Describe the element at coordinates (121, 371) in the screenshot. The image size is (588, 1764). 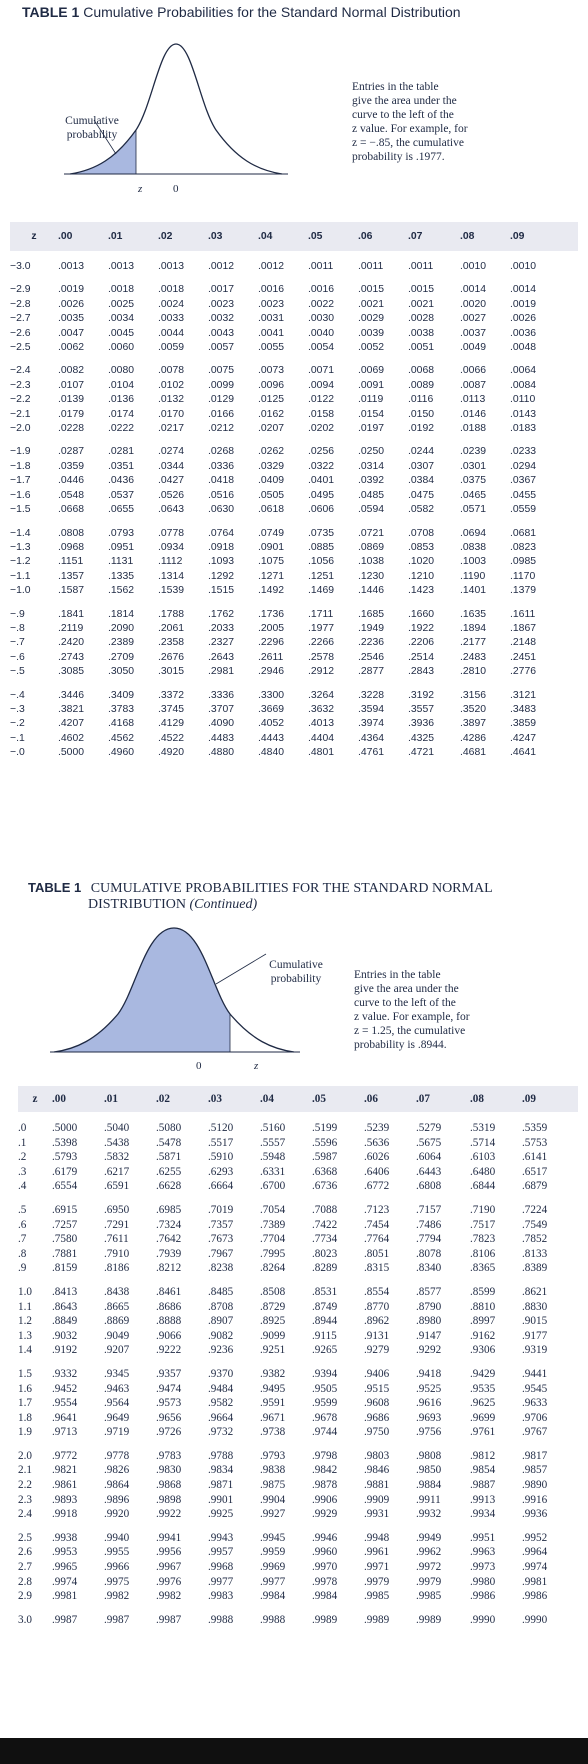
I see `probability-cell: .0080` at that location.